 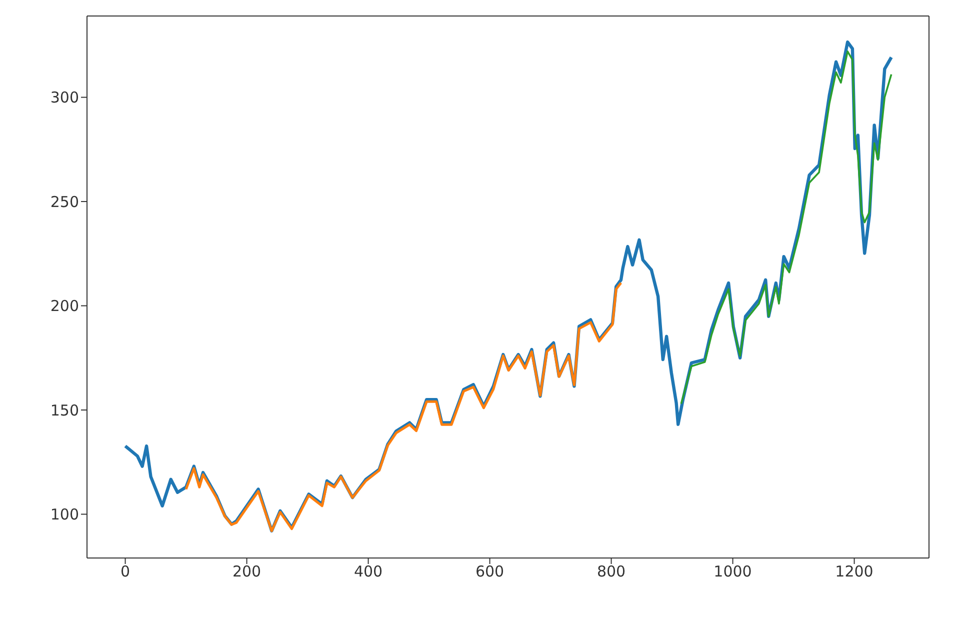 What do you see at coordinates (733, 571) in the screenshot?
I see `x-tick-label: 1000` at bounding box center [733, 571].